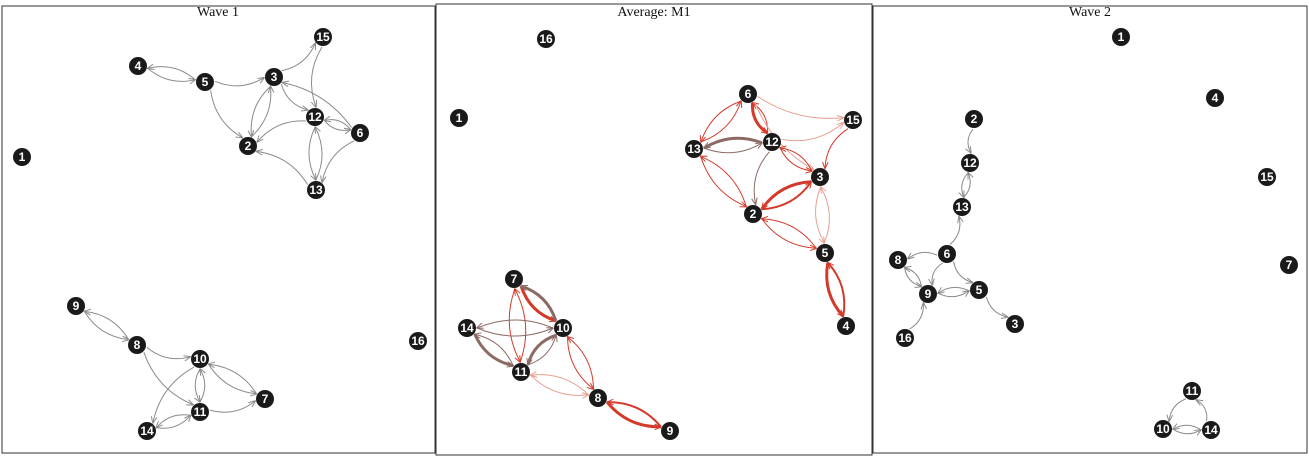 This screenshot has height=459, width=1309. Describe the element at coordinates (147, 431) in the screenshot. I see `node-14: 14` at that location.